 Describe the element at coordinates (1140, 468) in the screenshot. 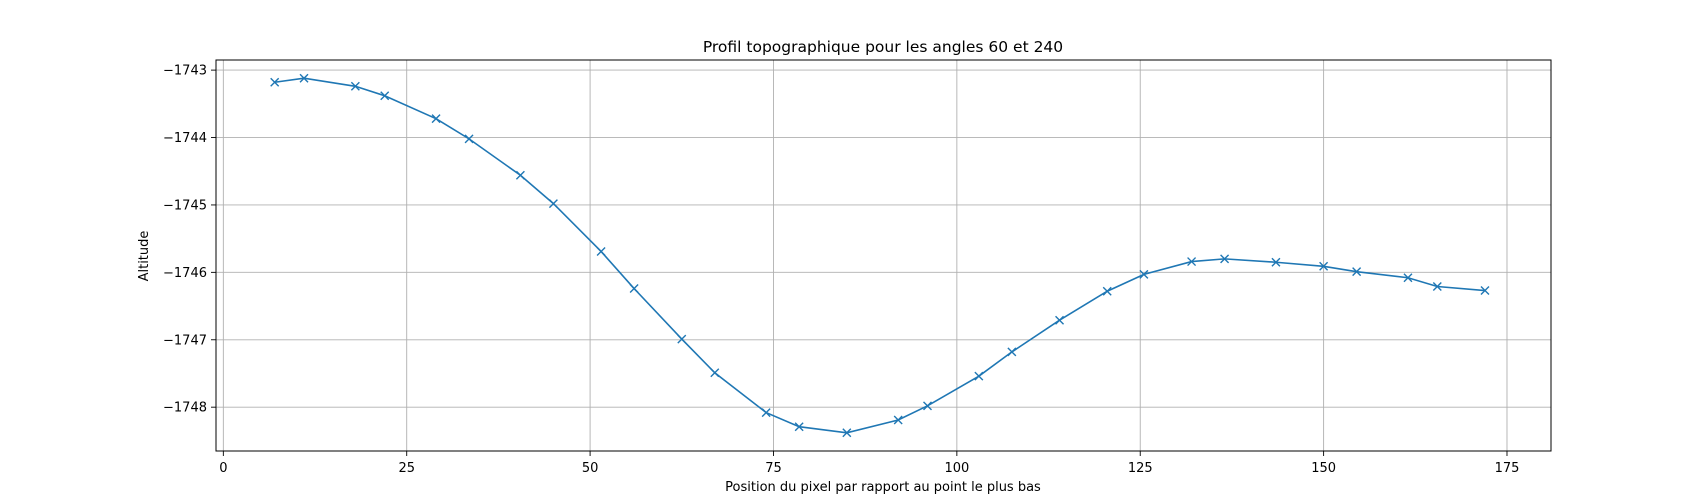

I see `x-tick-label: 125` at that location.